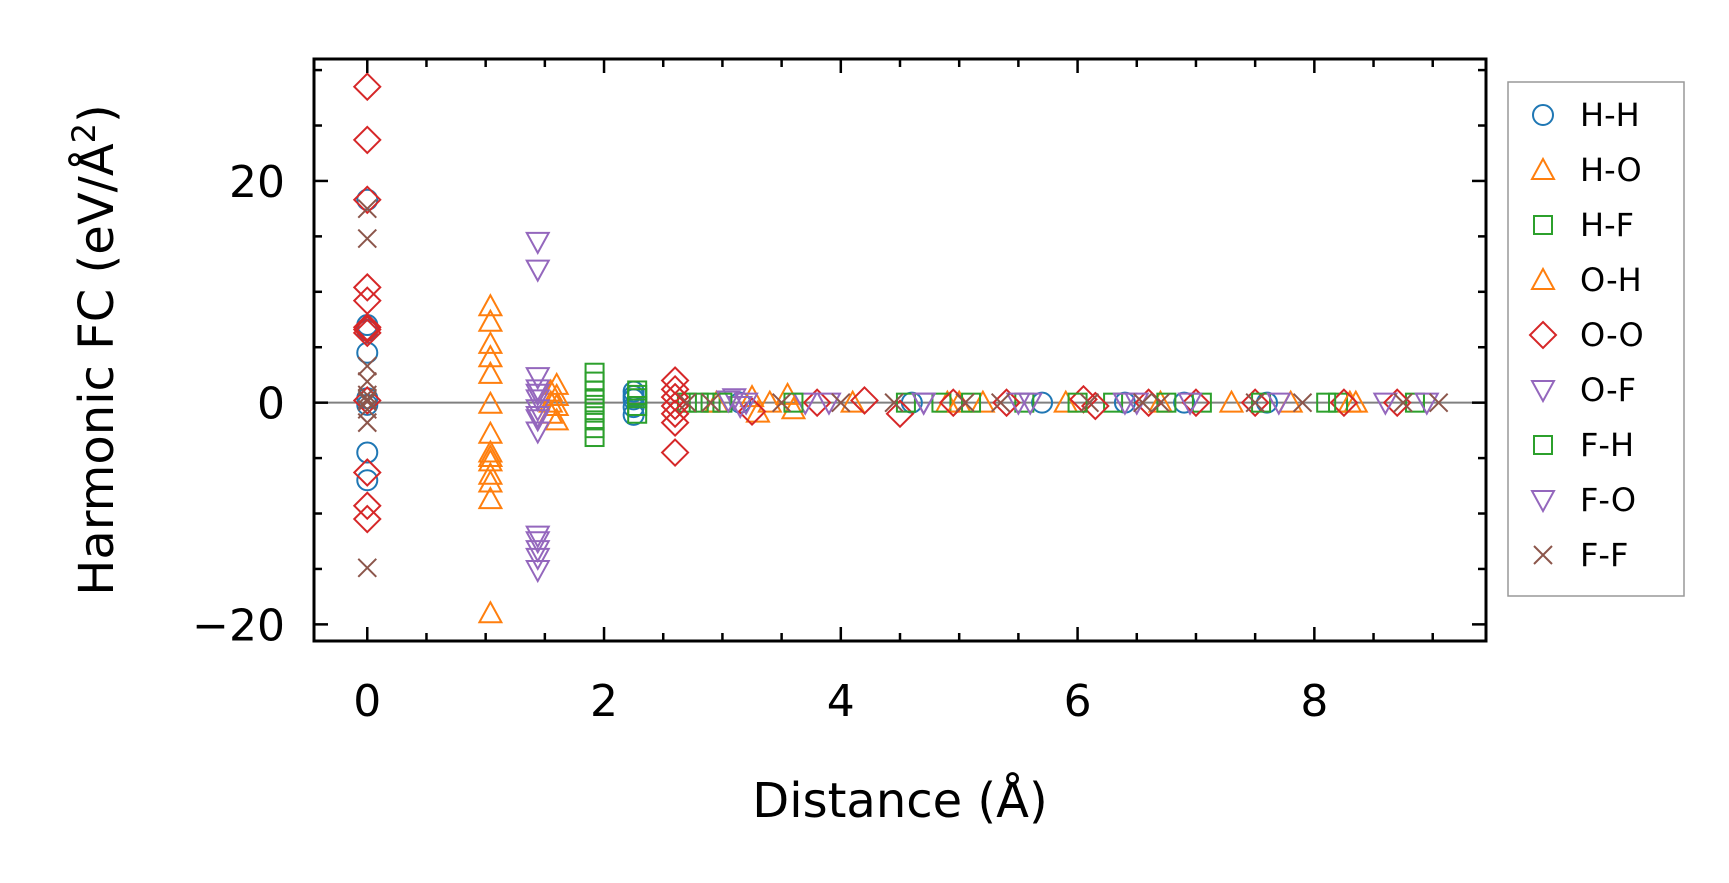 This screenshot has height=883, width=1729. I want to click on legend-item: F-H, so click(1583, 445).